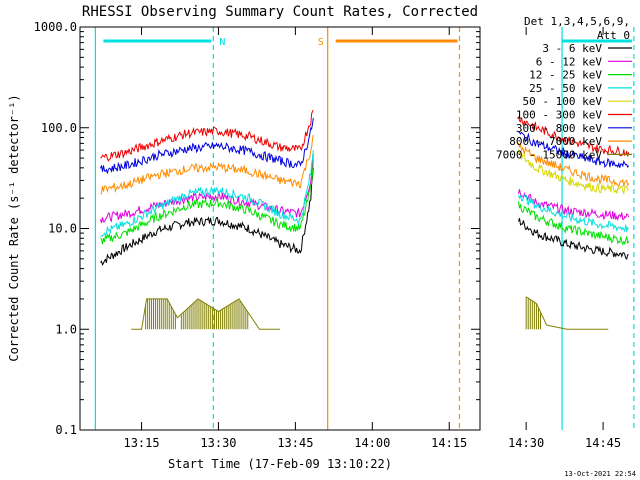 Image resolution: width=640 pixels, height=480 pixels. I want to click on footer-timestamp: 13-Oct-2021 22:54, so click(600, 474).